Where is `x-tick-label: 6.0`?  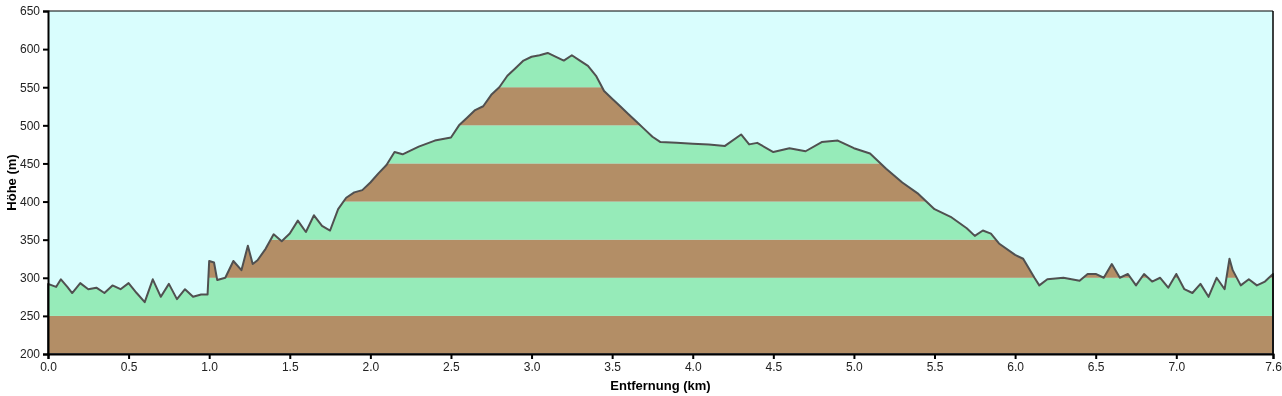 x-tick-label: 6.0 is located at coordinates (1016, 366).